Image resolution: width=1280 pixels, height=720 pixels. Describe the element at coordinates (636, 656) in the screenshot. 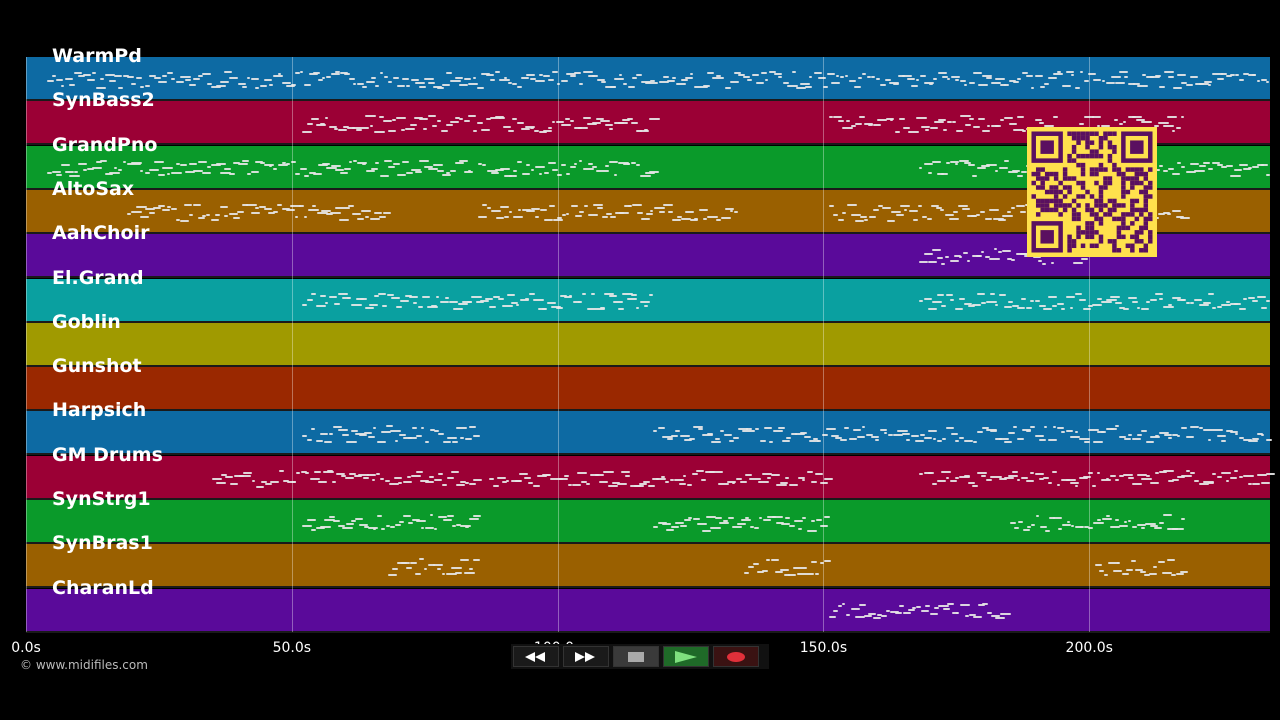

I see `stop-button` at that location.